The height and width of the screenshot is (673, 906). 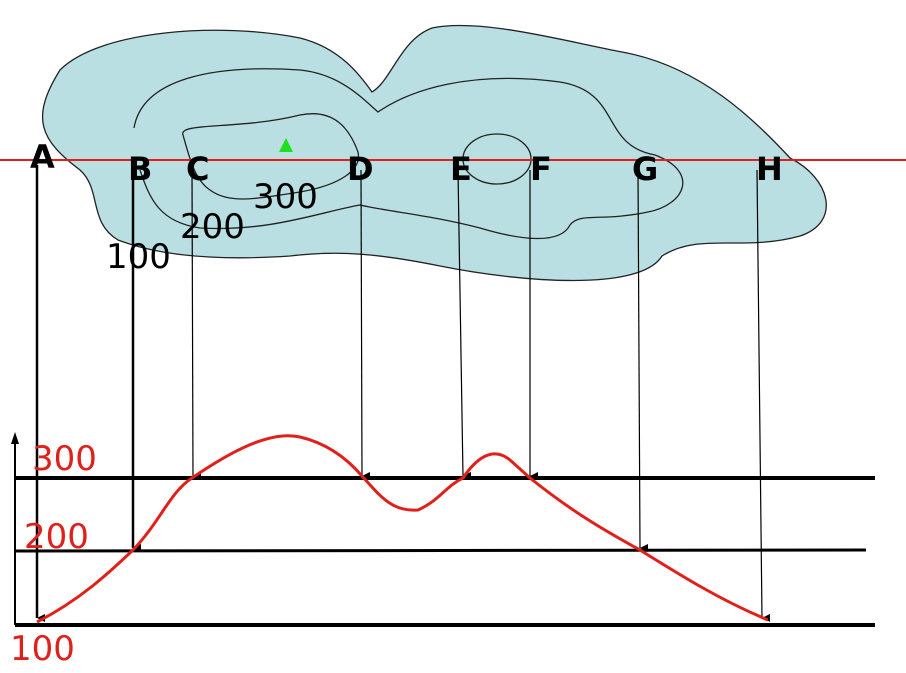 What do you see at coordinates (42, 649) in the screenshot?
I see `elevation-label: 100` at bounding box center [42, 649].